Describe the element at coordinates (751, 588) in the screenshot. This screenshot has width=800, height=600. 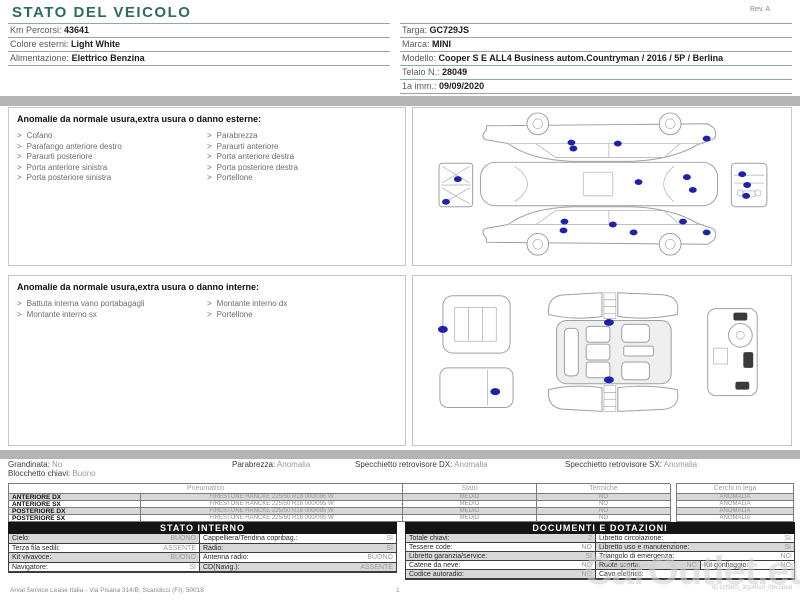
I see `footer-watermark-id: ID czf9bG_3cp40u0_0bv2Bud` at that location.